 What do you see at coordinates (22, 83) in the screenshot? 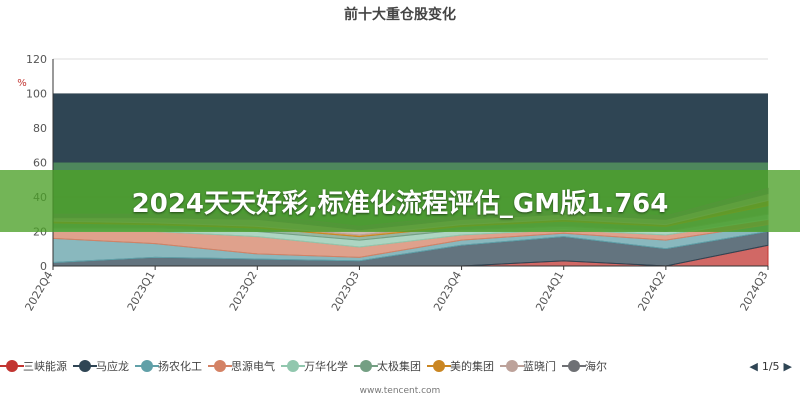
I see `y-axis-label: %` at bounding box center [22, 83].